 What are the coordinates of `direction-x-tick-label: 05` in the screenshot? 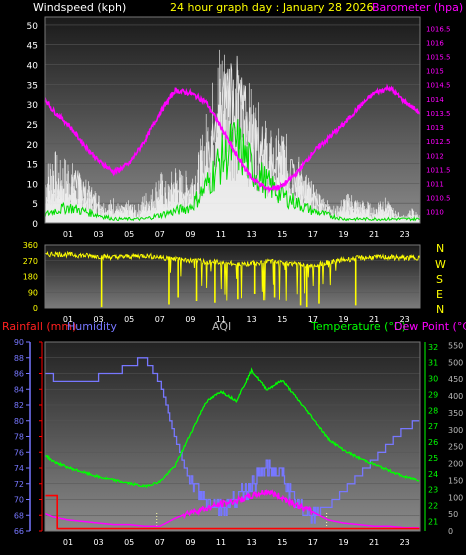 It's located at (129, 319).